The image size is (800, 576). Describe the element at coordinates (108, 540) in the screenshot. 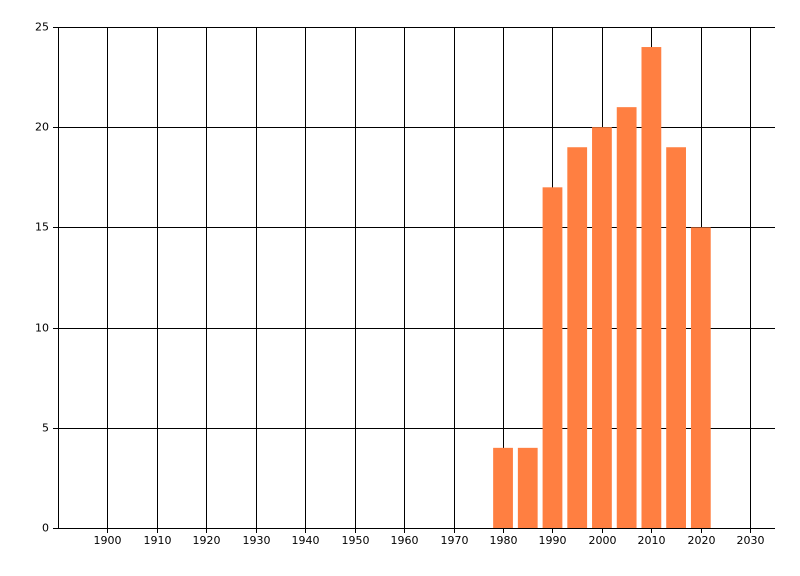

I see `x-tick-label: 1900` at that location.